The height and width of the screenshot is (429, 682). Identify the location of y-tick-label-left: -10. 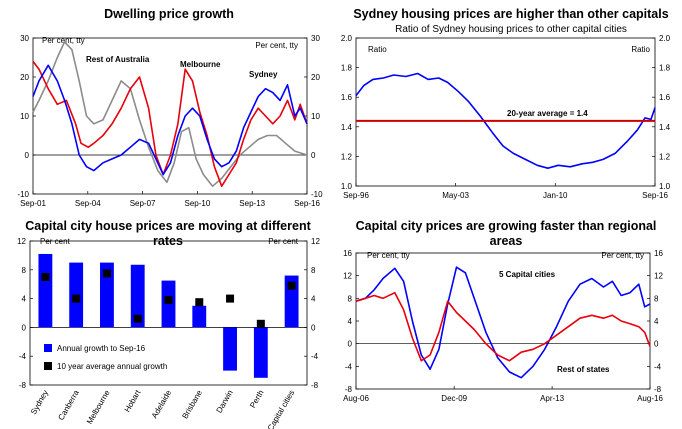
(23, 194).